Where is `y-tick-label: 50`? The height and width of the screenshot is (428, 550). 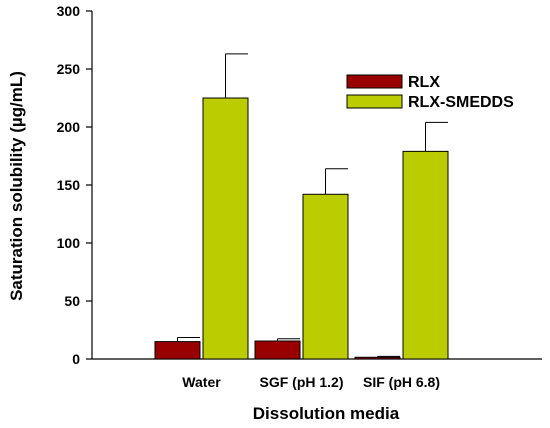 y-tick-label: 50 is located at coordinates (72, 301).